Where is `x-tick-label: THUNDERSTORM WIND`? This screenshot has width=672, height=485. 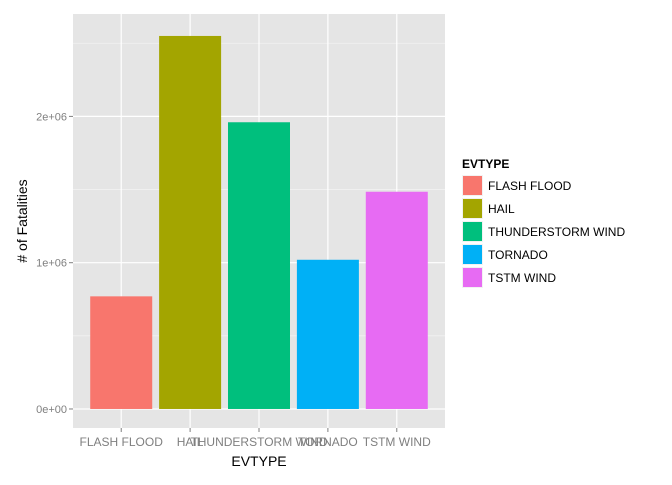 x-tick-label: THUNDERSTORM WIND is located at coordinates (258, 442).